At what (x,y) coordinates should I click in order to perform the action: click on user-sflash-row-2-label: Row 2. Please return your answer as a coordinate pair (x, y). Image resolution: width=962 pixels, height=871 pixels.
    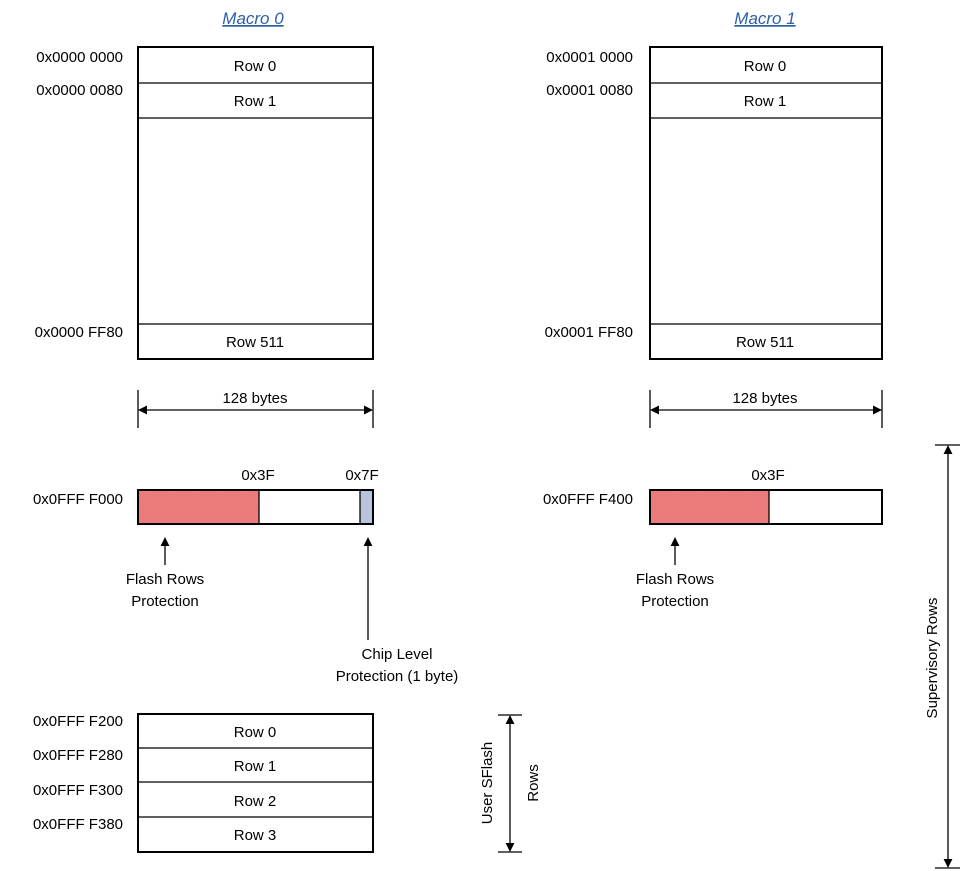
    Looking at the image, I should click on (255, 801).